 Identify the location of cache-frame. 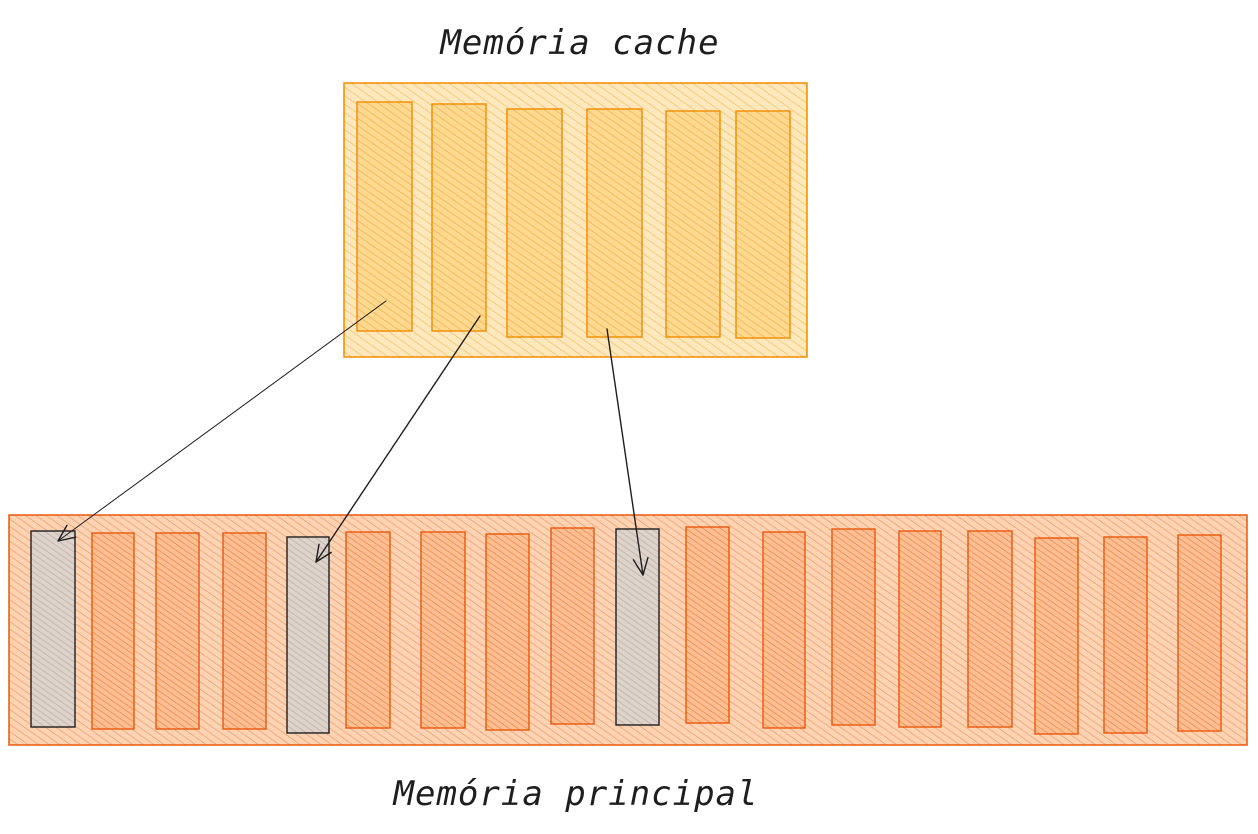
(575, 220).